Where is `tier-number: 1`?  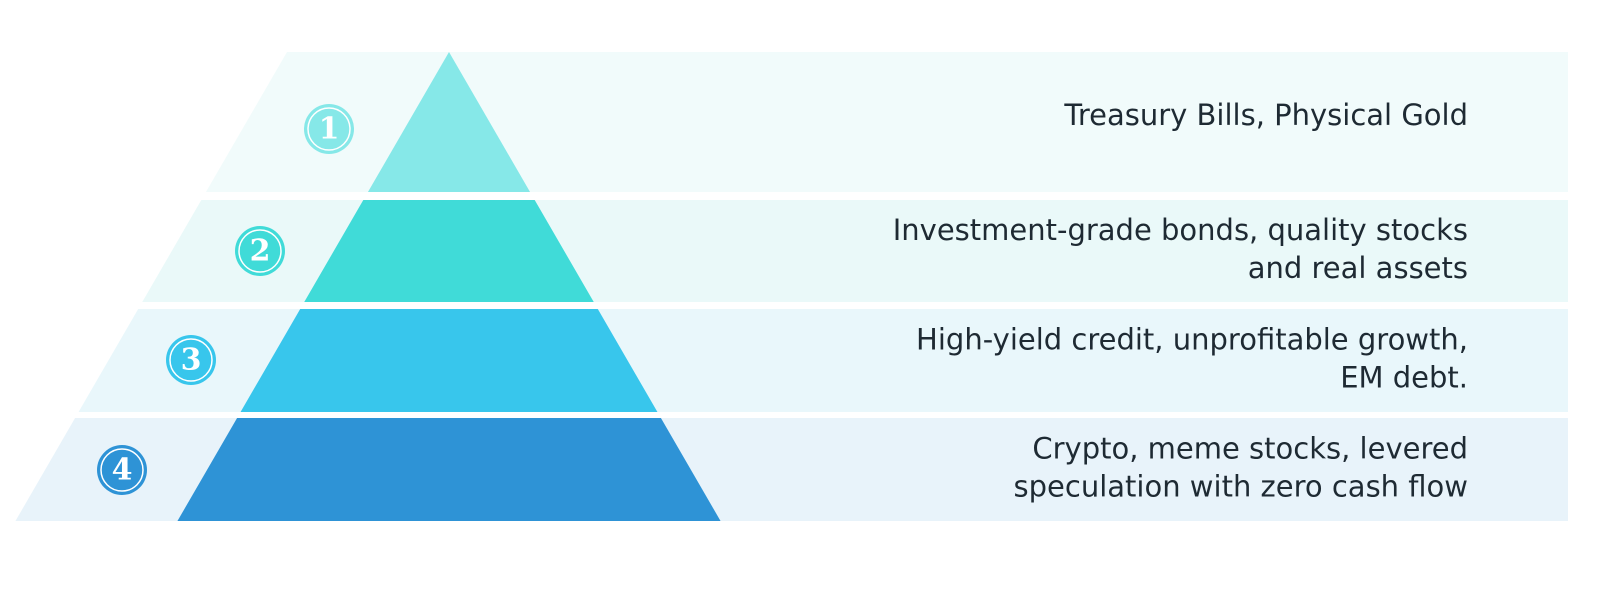
tier-number: 1 is located at coordinates (329, 129).